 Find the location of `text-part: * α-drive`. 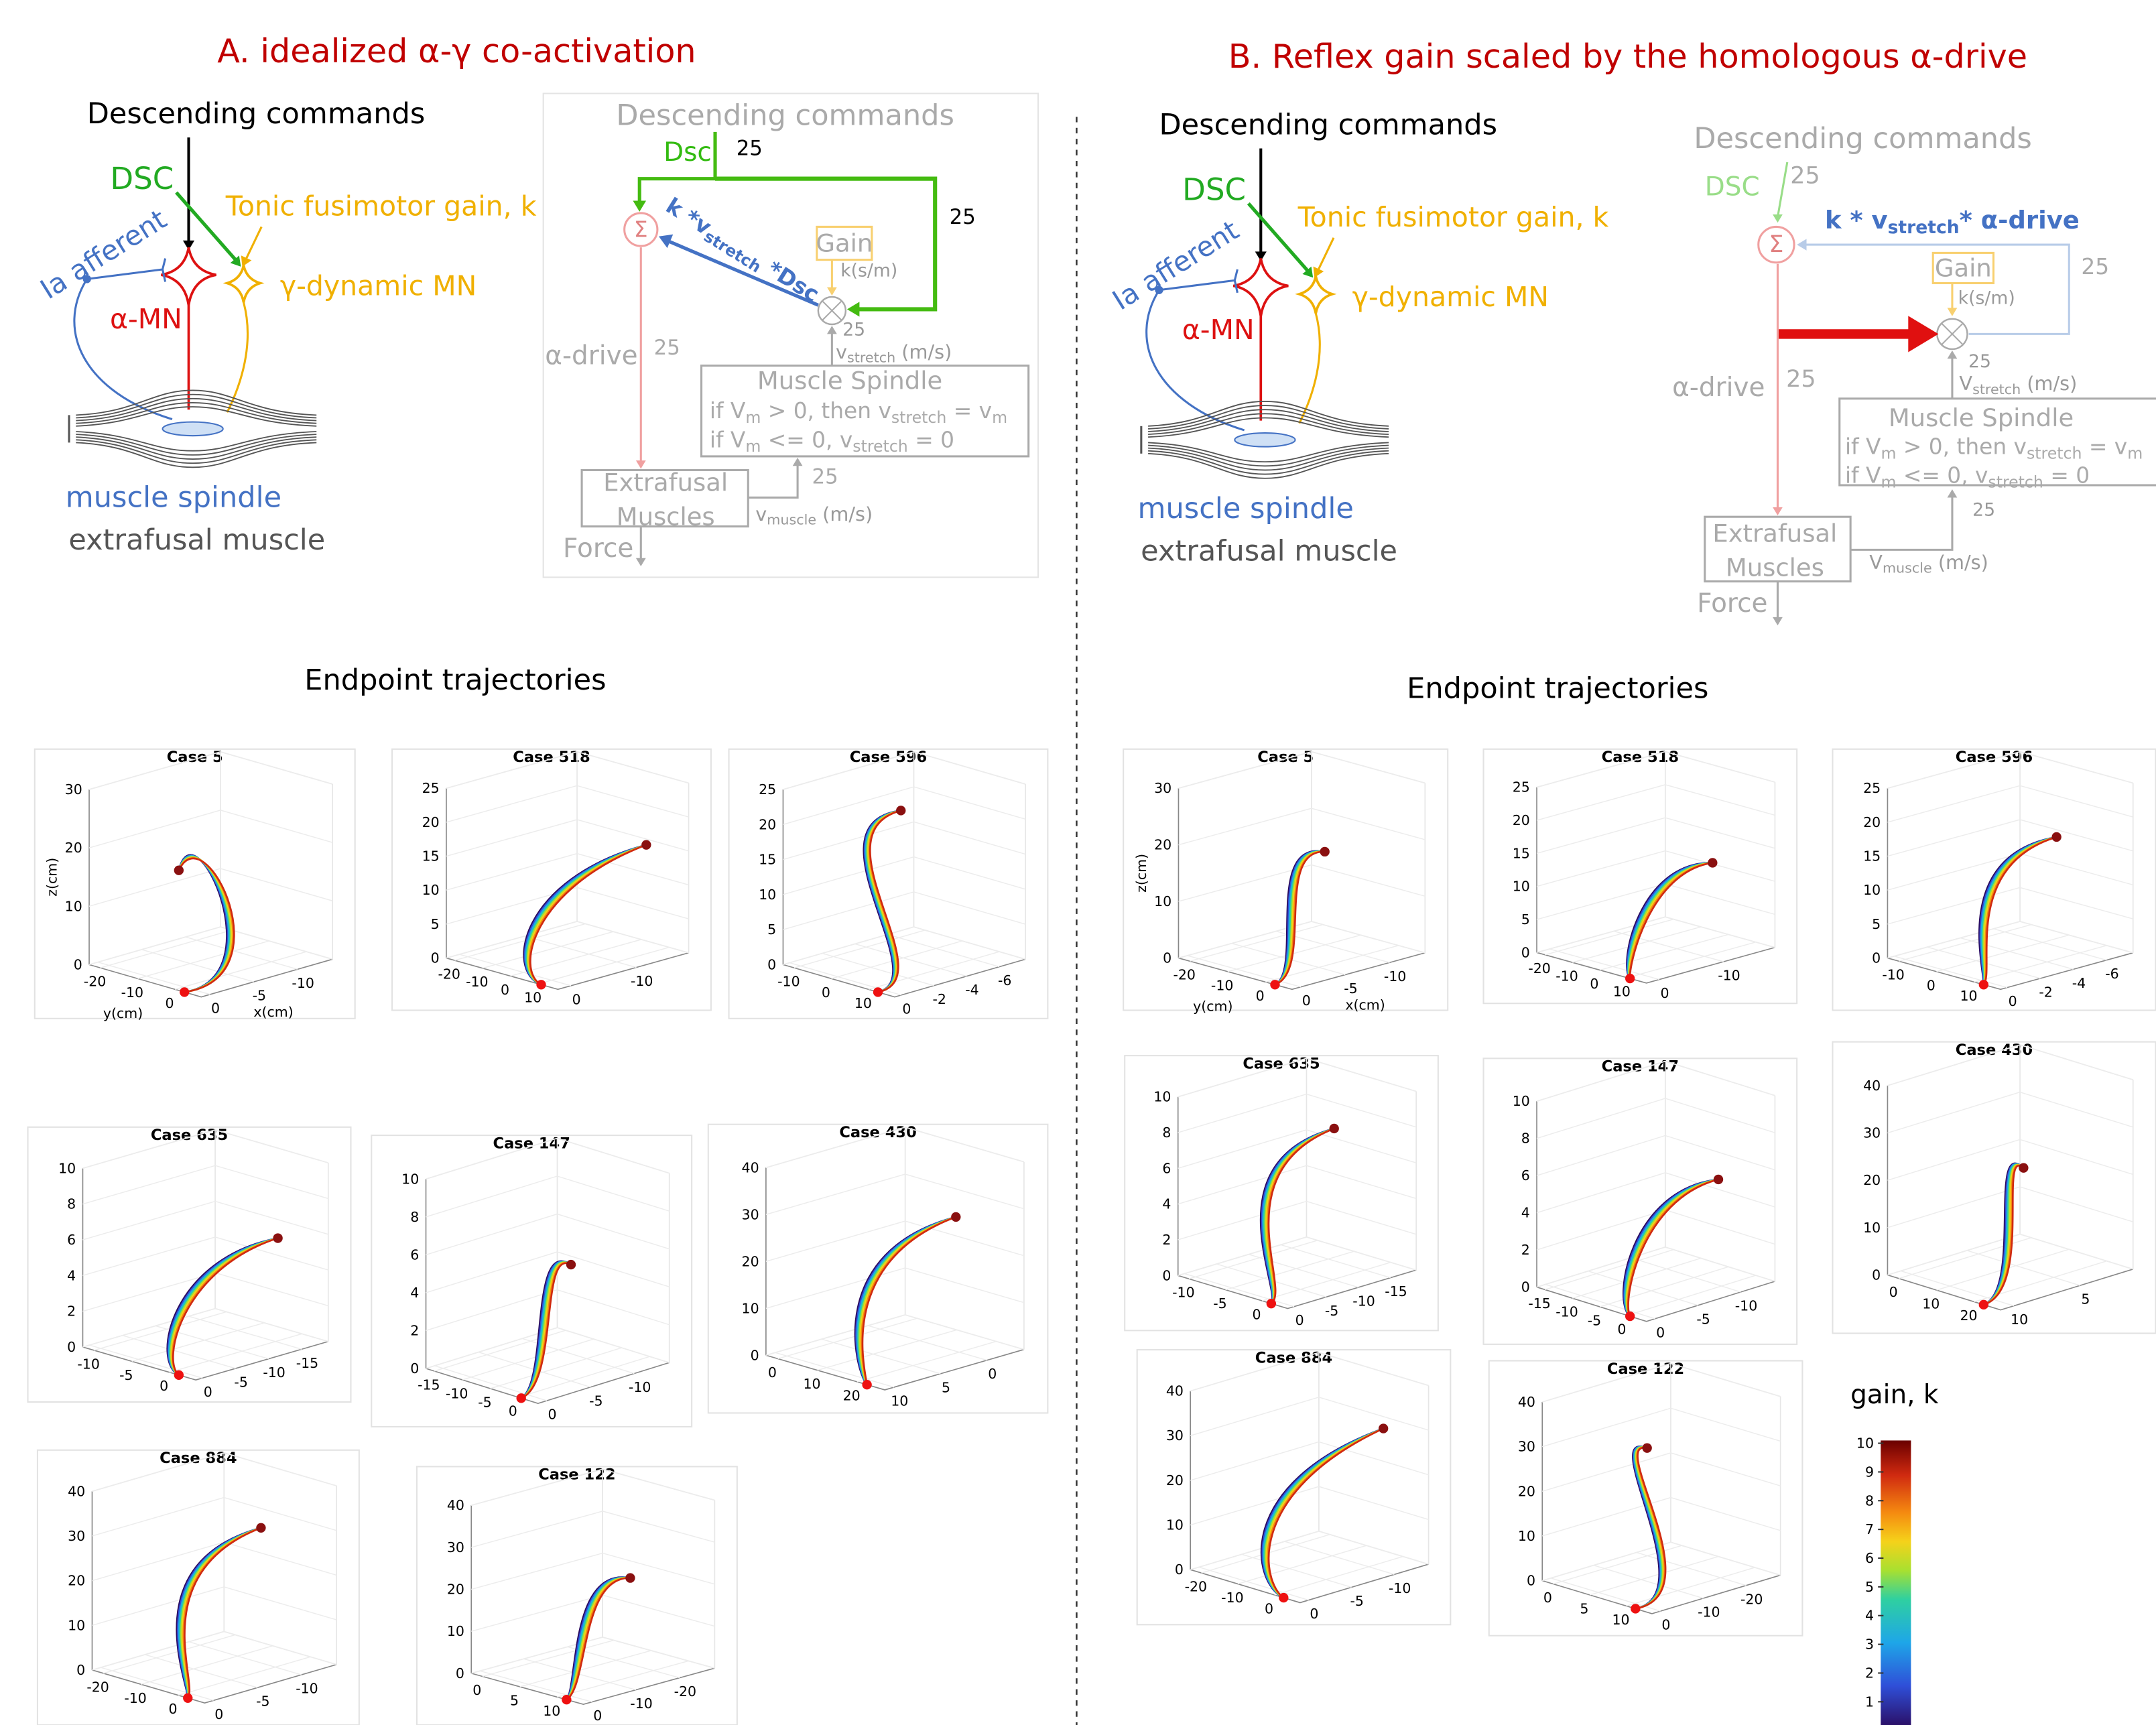

text-part: * α-drive is located at coordinates (2020, 220).